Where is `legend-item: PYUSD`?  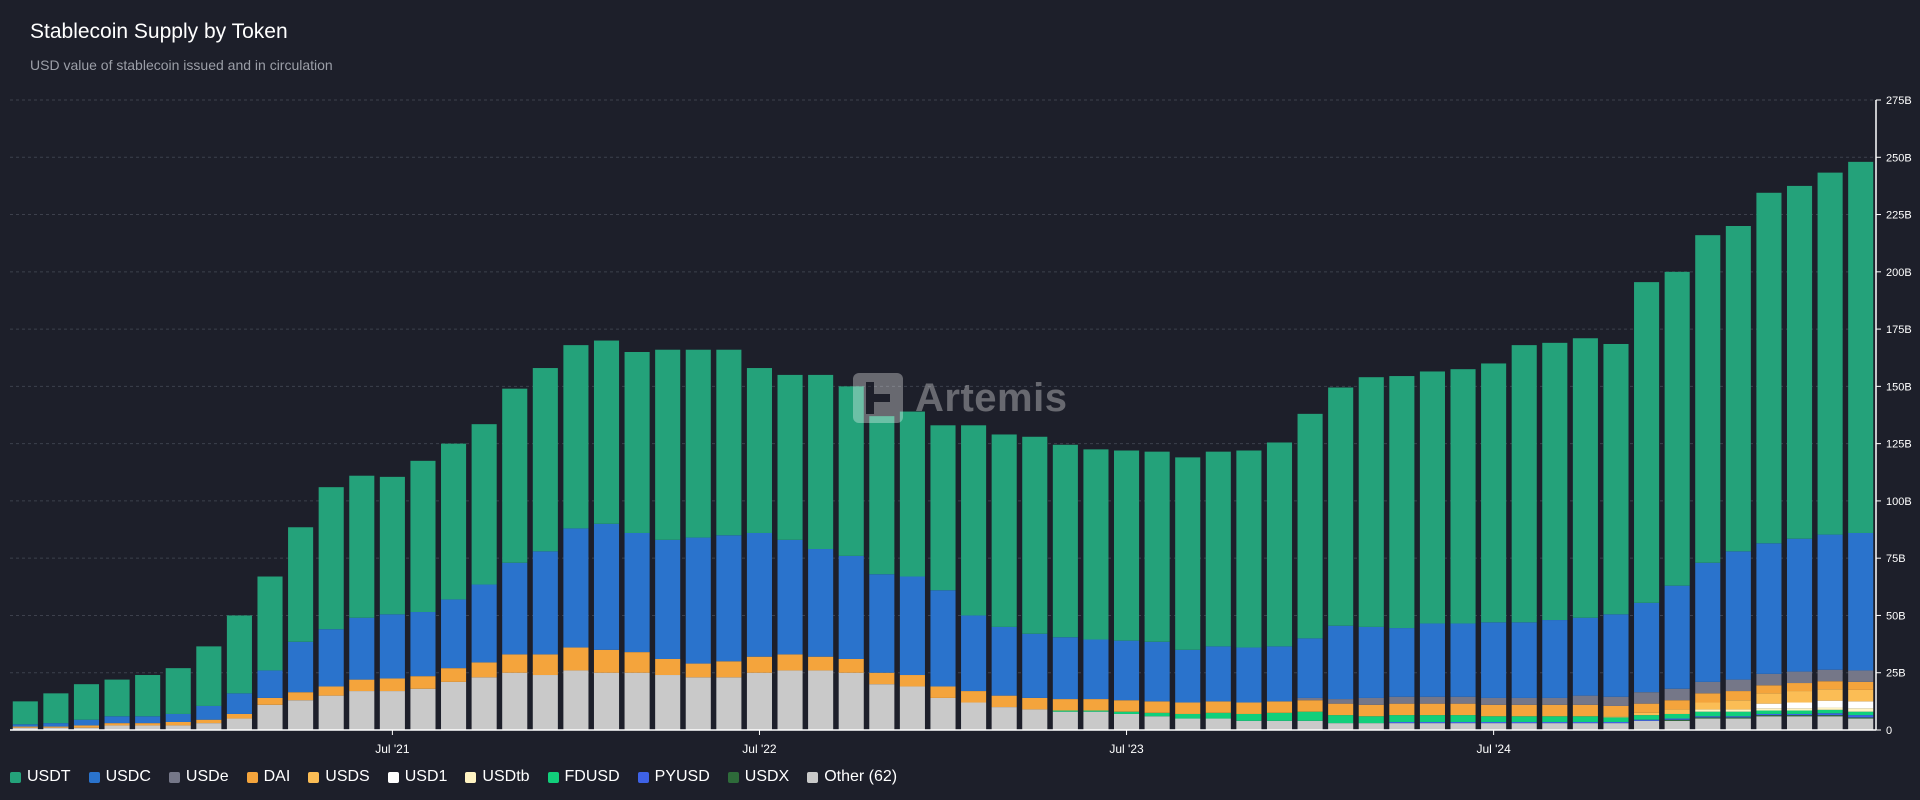 legend-item: PYUSD is located at coordinates (673, 777).